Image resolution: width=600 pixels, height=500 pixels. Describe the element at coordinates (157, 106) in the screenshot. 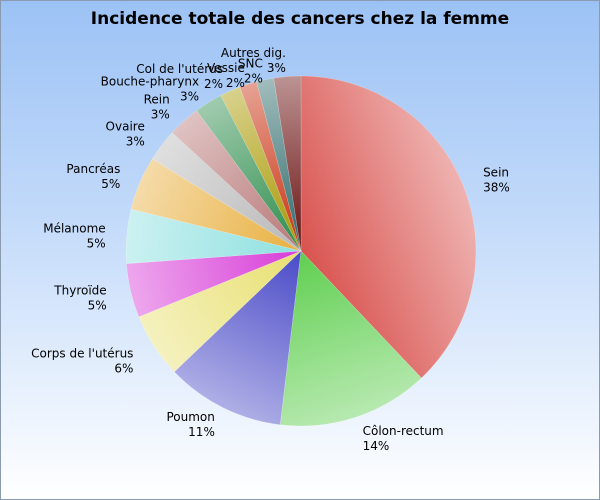

I see `slice-label: Rein 3%` at that location.